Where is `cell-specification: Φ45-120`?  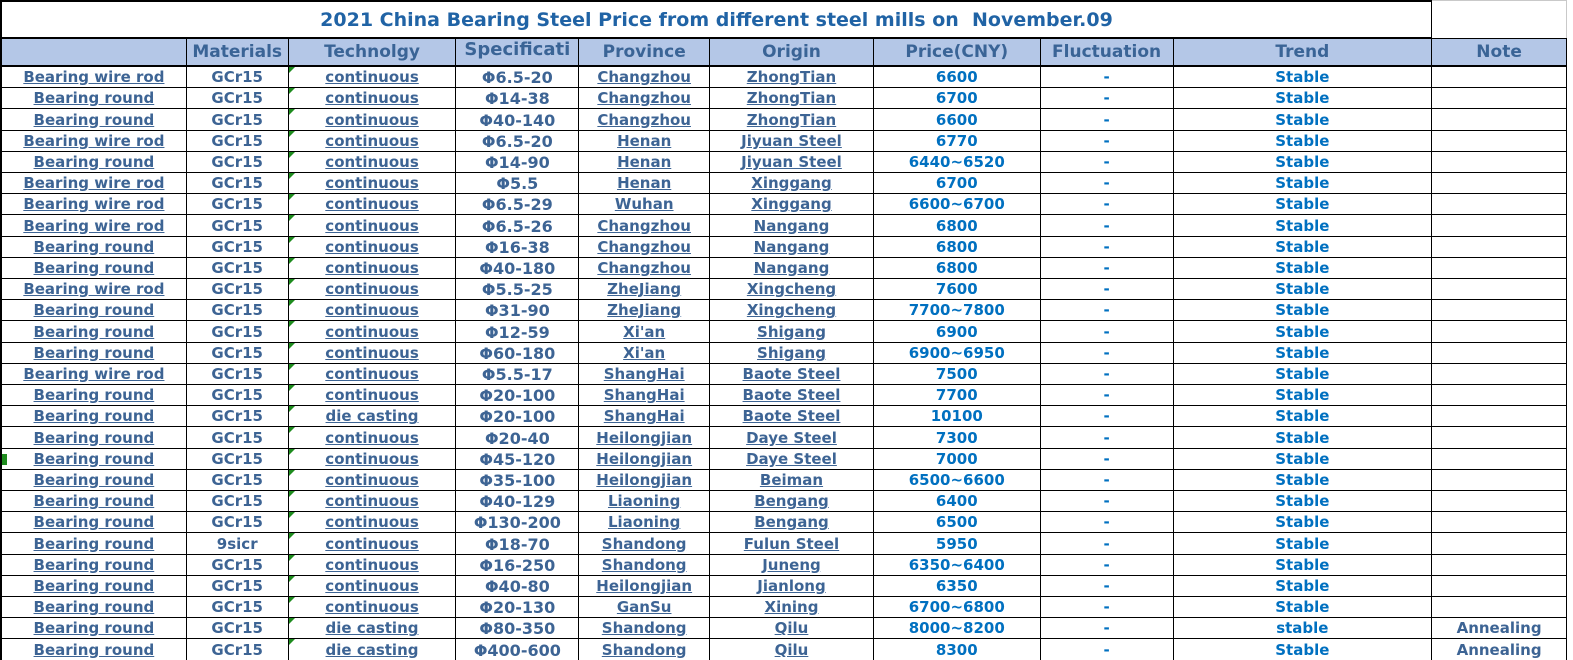
cell-specification: Φ45-120 is located at coordinates (518, 458).